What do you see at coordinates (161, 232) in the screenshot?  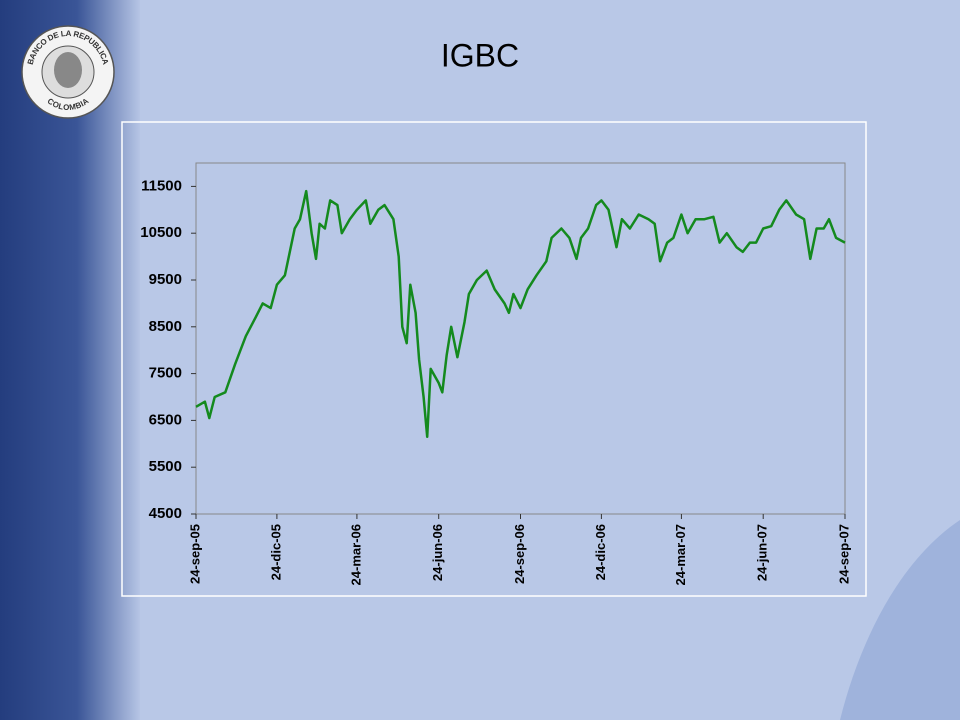 I see `y-tick-label: 10500` at bounding box center [161, 232].